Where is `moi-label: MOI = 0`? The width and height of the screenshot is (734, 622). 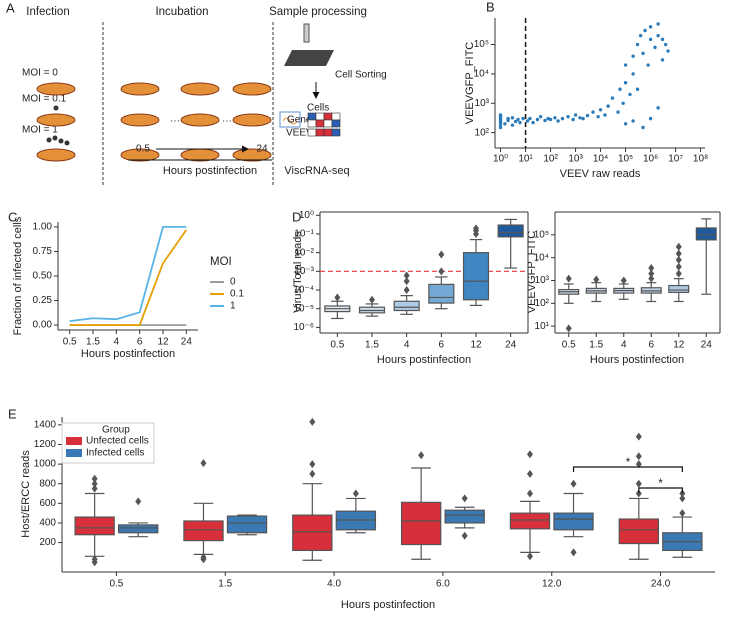
moi-label: MOI = 0 is located at coordinates (40, 73).